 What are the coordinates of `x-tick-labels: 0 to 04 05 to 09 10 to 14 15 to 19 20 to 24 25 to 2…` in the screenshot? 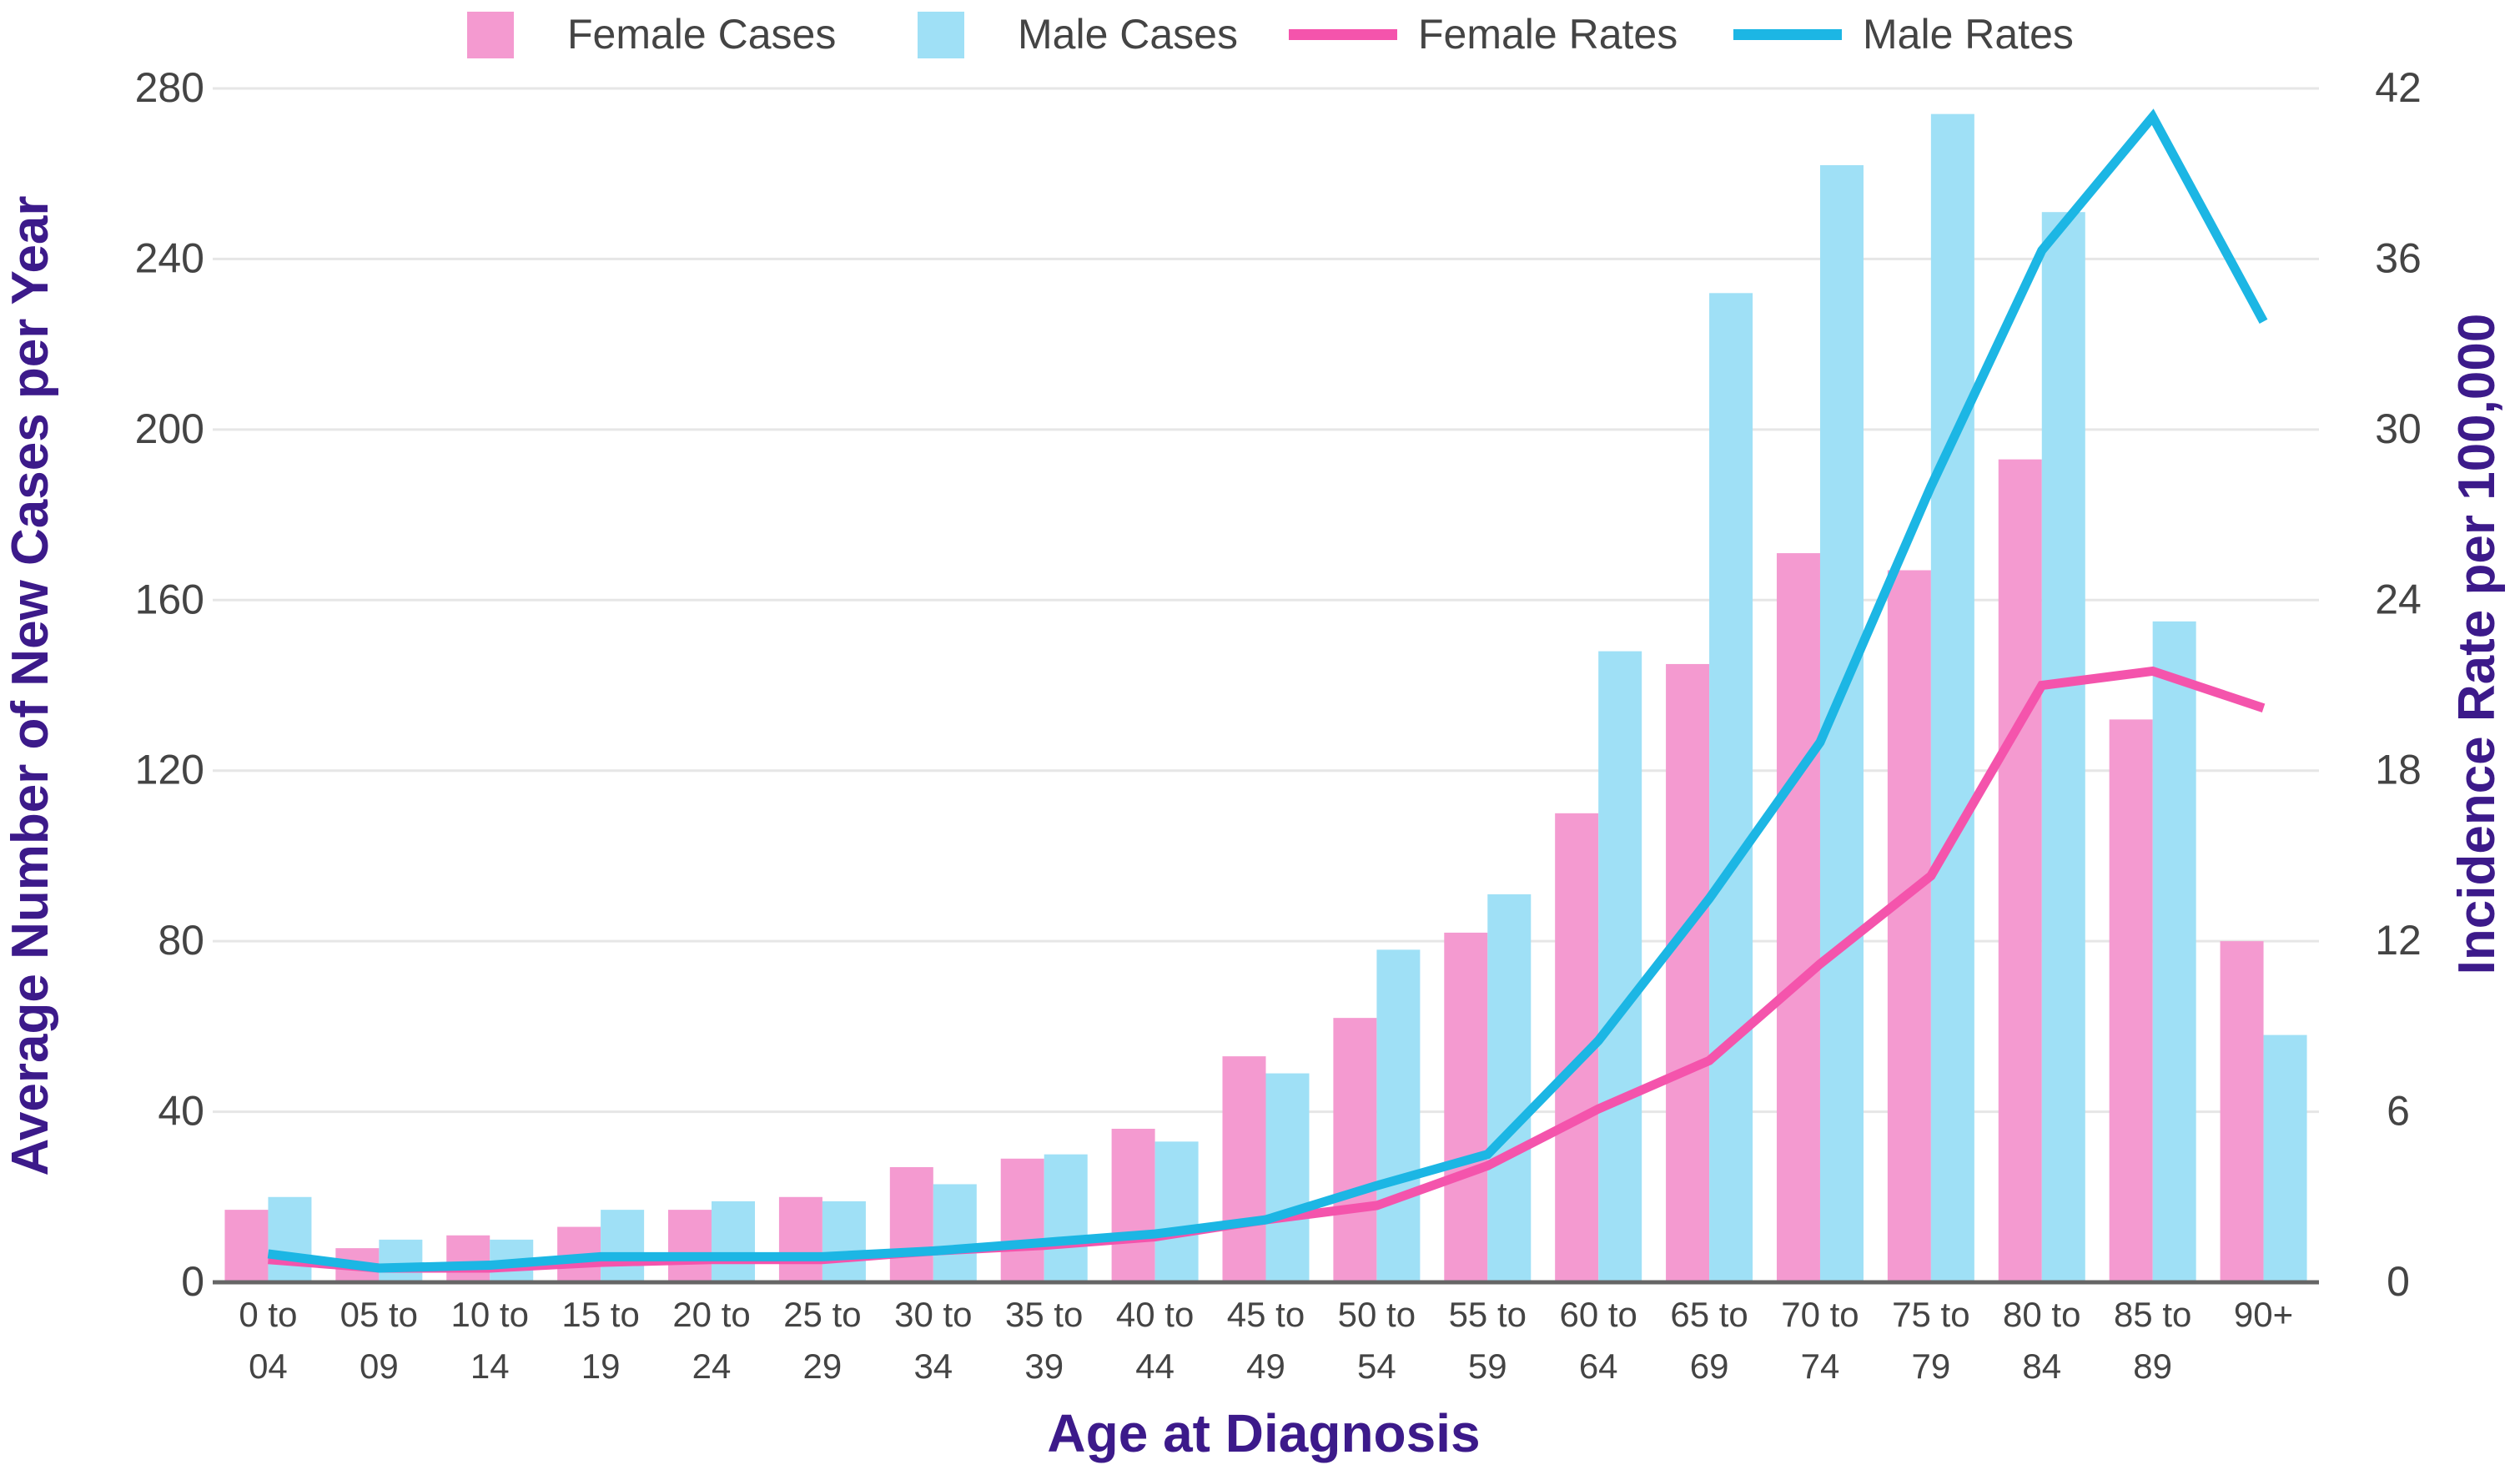 It's located at (1266, 1340).